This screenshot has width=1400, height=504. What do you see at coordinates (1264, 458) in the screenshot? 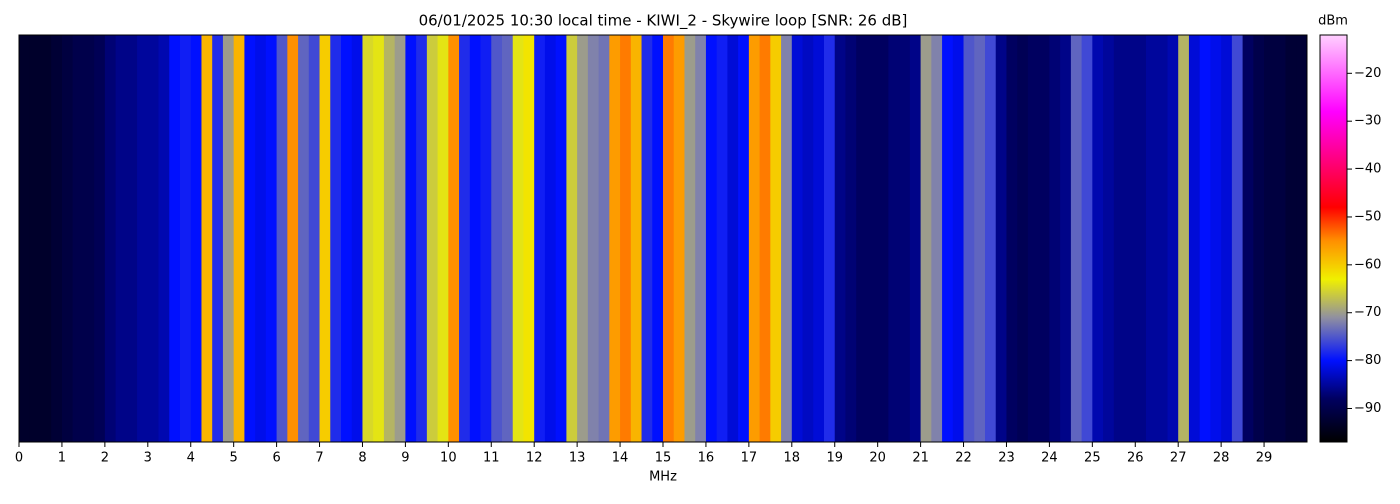
I see `x-tick-label: 29` at bounding box center [1264, 458].